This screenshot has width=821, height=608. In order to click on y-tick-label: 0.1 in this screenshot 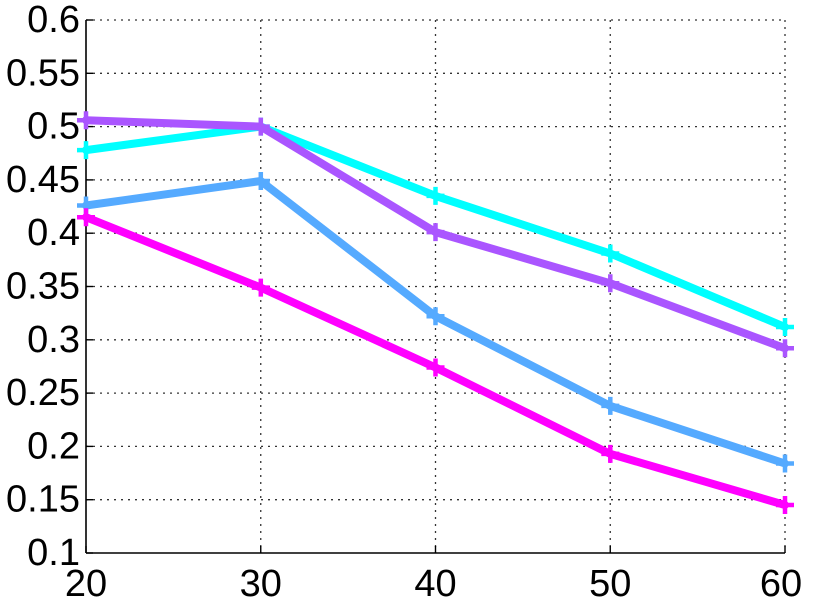, I will do `click(53, 553)`.